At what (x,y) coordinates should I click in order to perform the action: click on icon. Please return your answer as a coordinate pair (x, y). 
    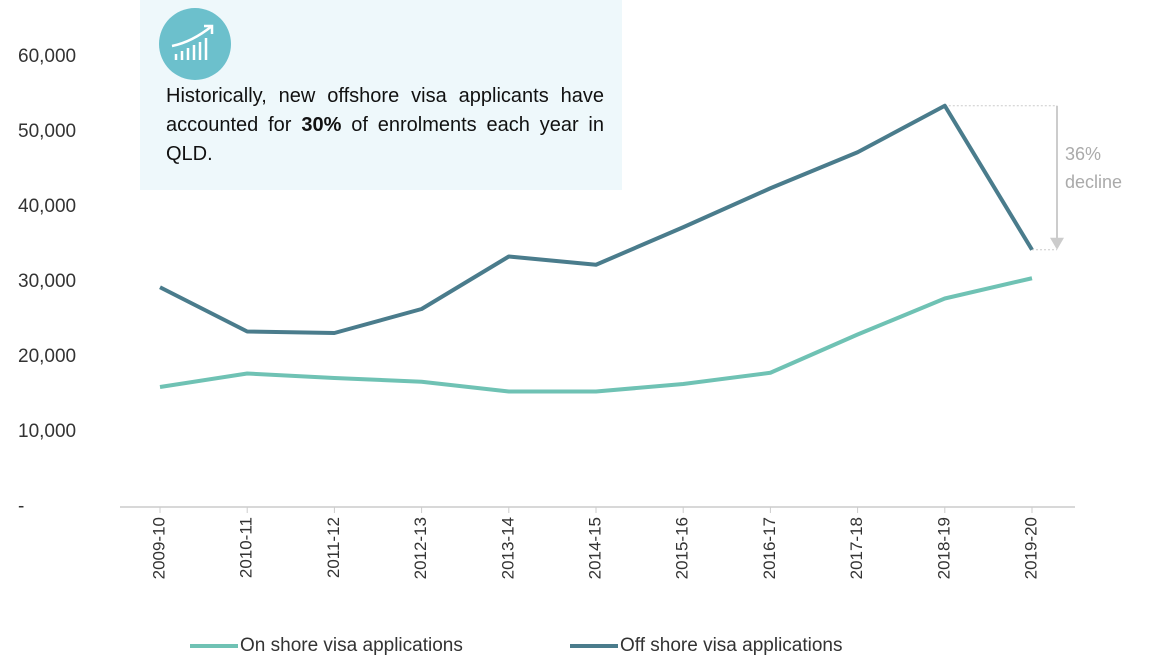
    Looking at the image, I should click on (195, 44).